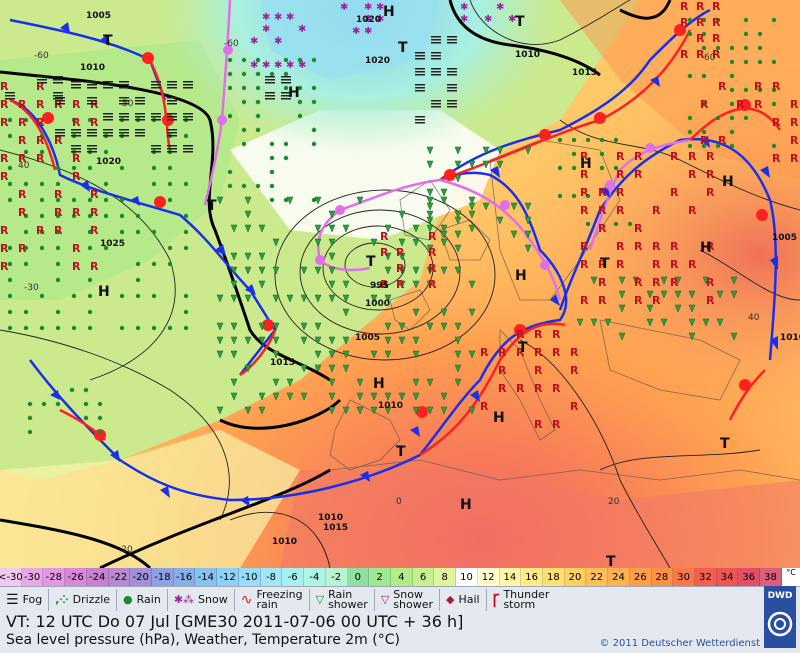  Describe the element at coordinates (62, 599) in the screenshot. I see `drizzle-icon: ,⁘` at that location.